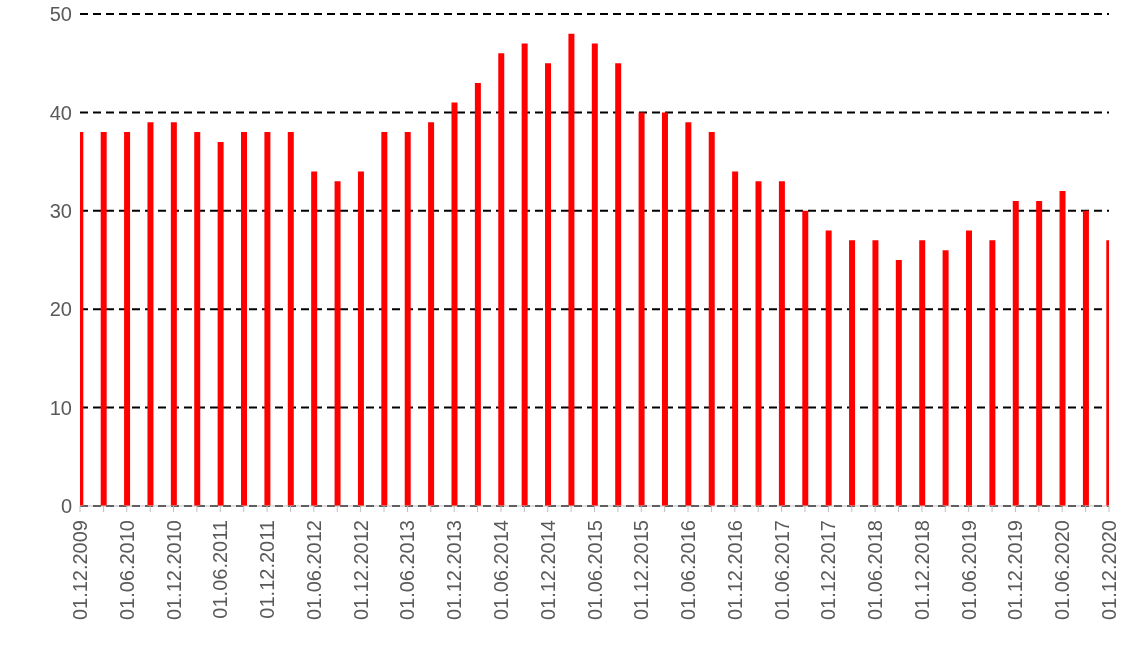 The image size is (1131, 664). Describe the element at coordinates (734, 570) in the screenshot. I see `x-tick-label: 01.12.2016` at that location.